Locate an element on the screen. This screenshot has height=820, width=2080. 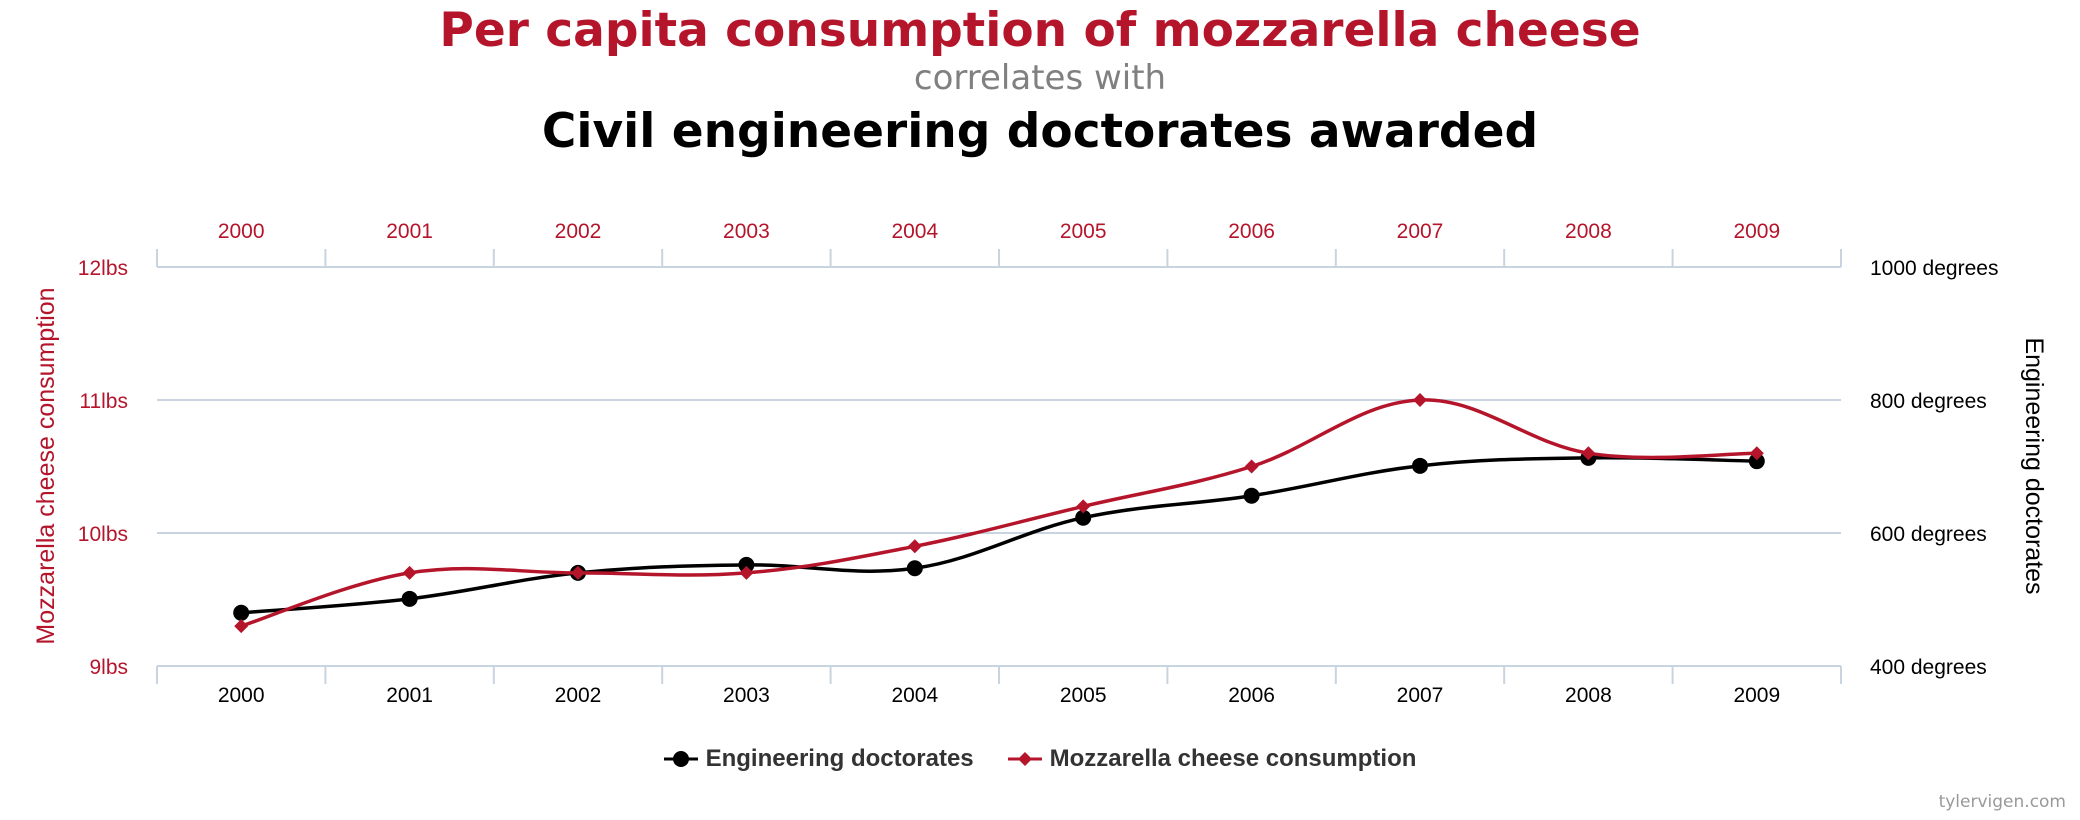
right-y-tick-label: 1000 degrees is located at coordinates (1934, 268).